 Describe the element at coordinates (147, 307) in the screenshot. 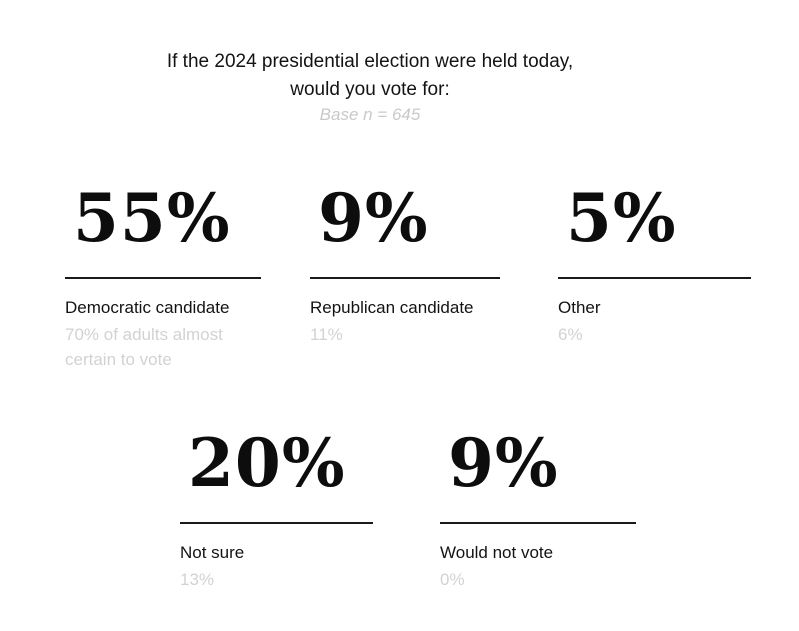

I see `stat-label: Democratic candidate` at that location.